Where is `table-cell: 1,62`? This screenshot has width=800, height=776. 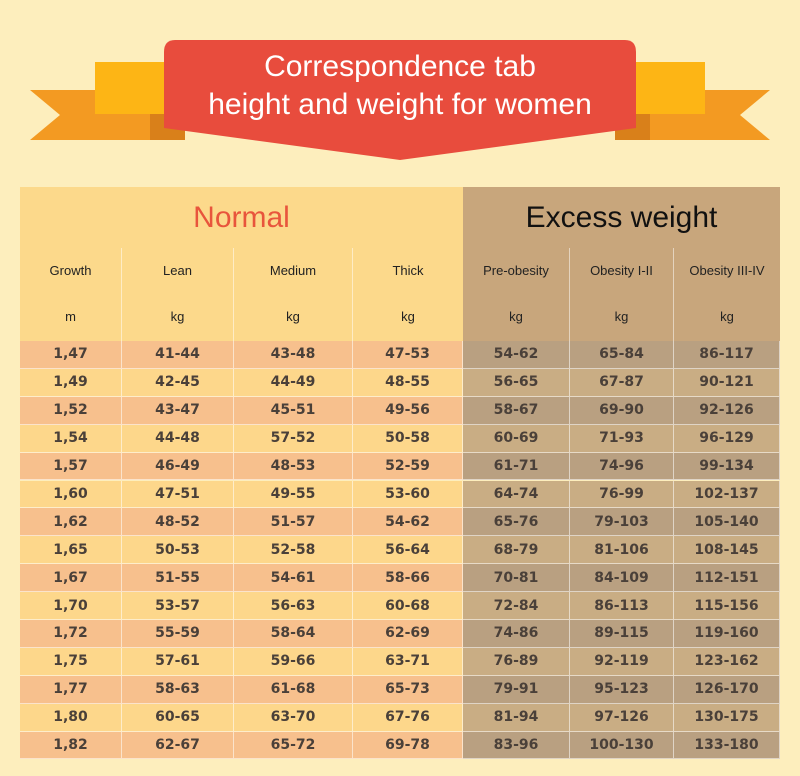
table-cell: 1,62 is located at coordinates (71, 522).